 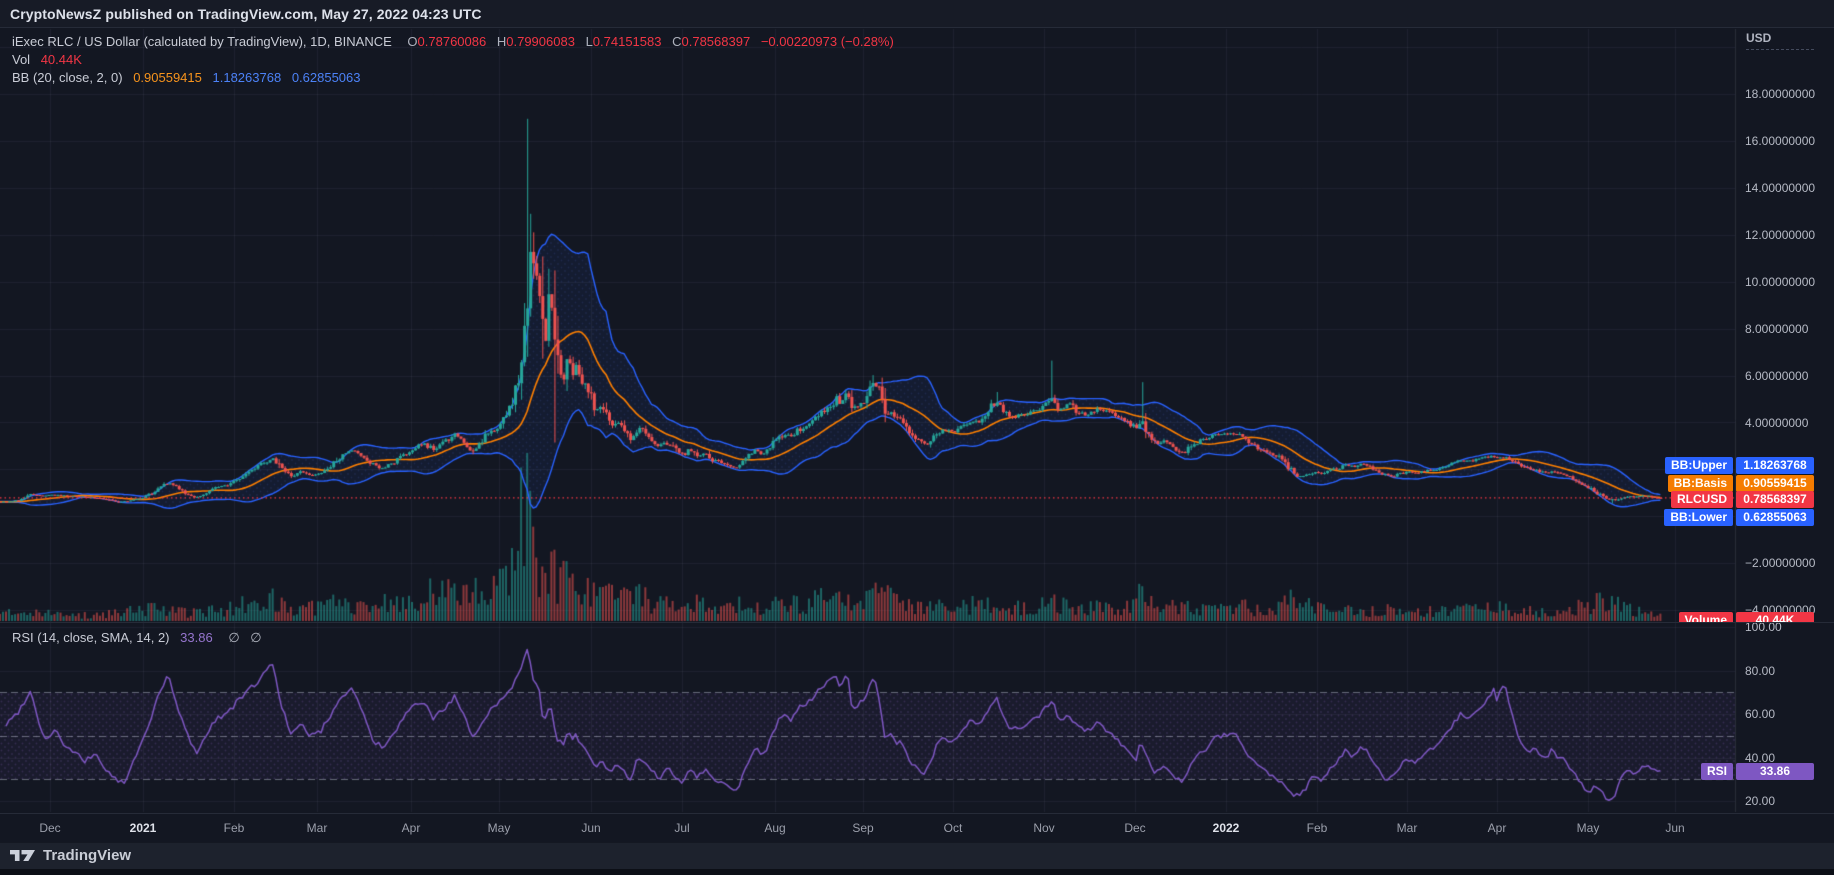 I want to click on open-label: O, so click(x=412, y=41).